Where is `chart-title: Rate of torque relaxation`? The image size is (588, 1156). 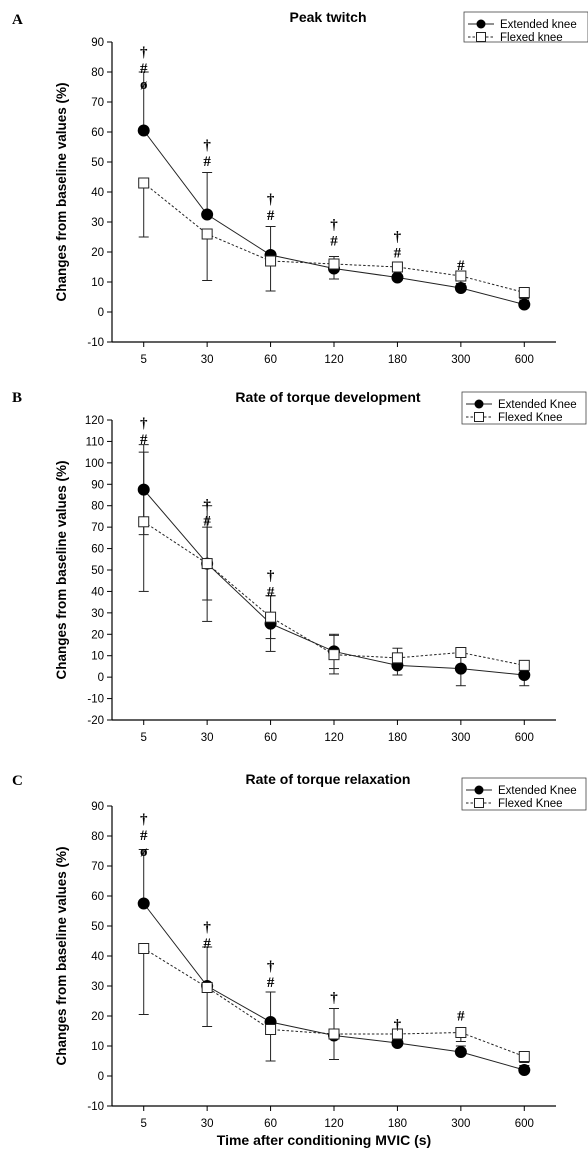
chart-title: Rate of torque relaxation is located at coordinates (328, 779).